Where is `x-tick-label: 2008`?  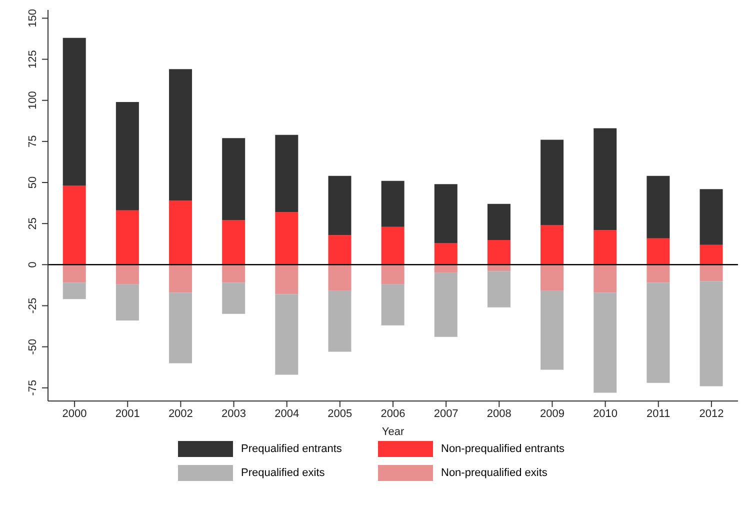 x-tick-label: 2008 is located at coordinates (499, 414).